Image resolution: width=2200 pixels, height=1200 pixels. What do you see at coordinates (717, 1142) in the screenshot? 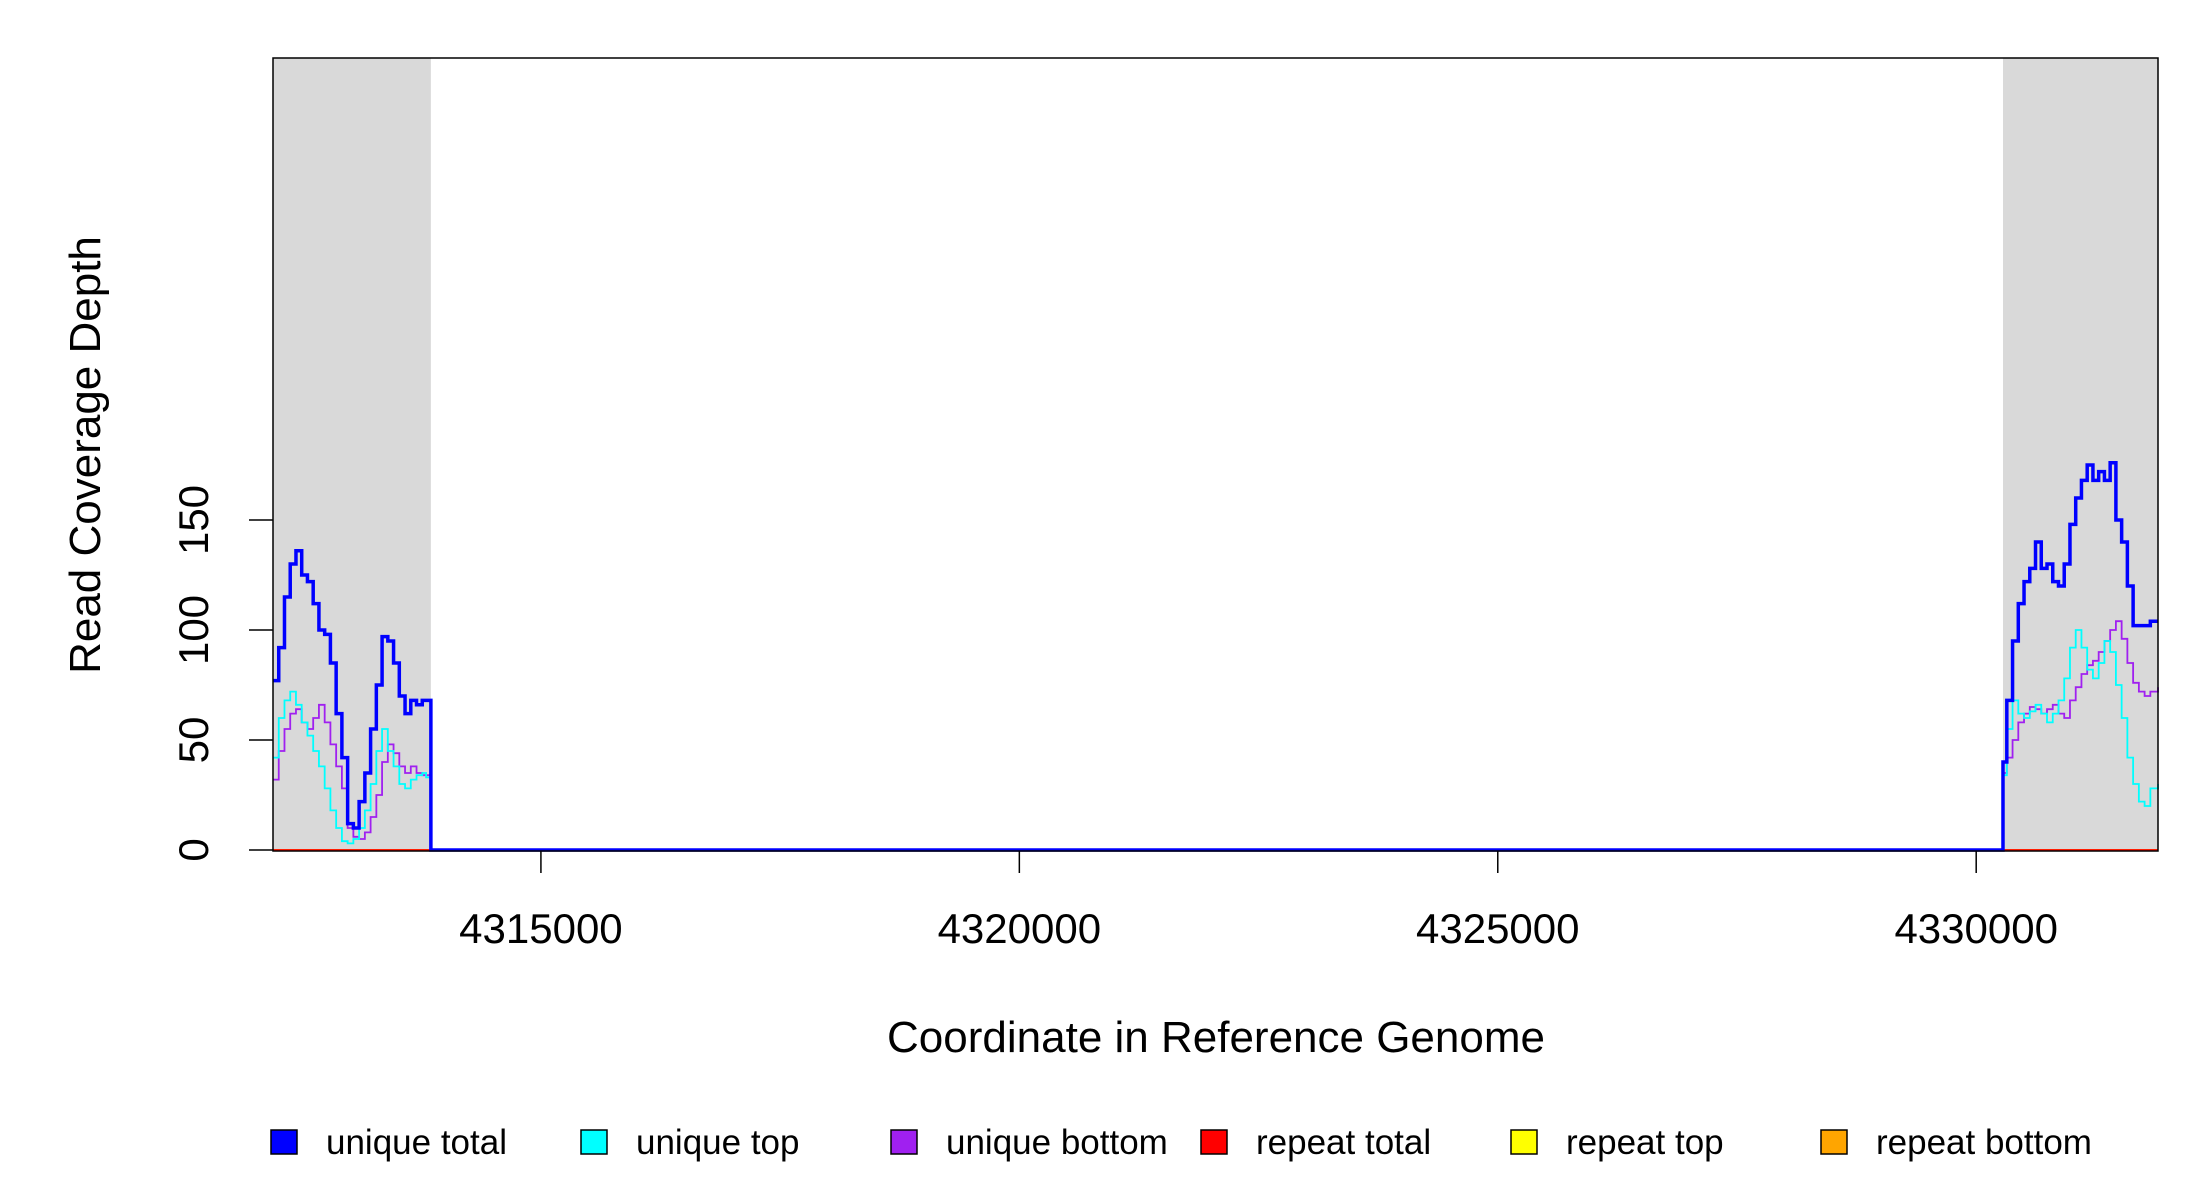
I see `legend-label: unique top` at bounding box center [717, 1142].